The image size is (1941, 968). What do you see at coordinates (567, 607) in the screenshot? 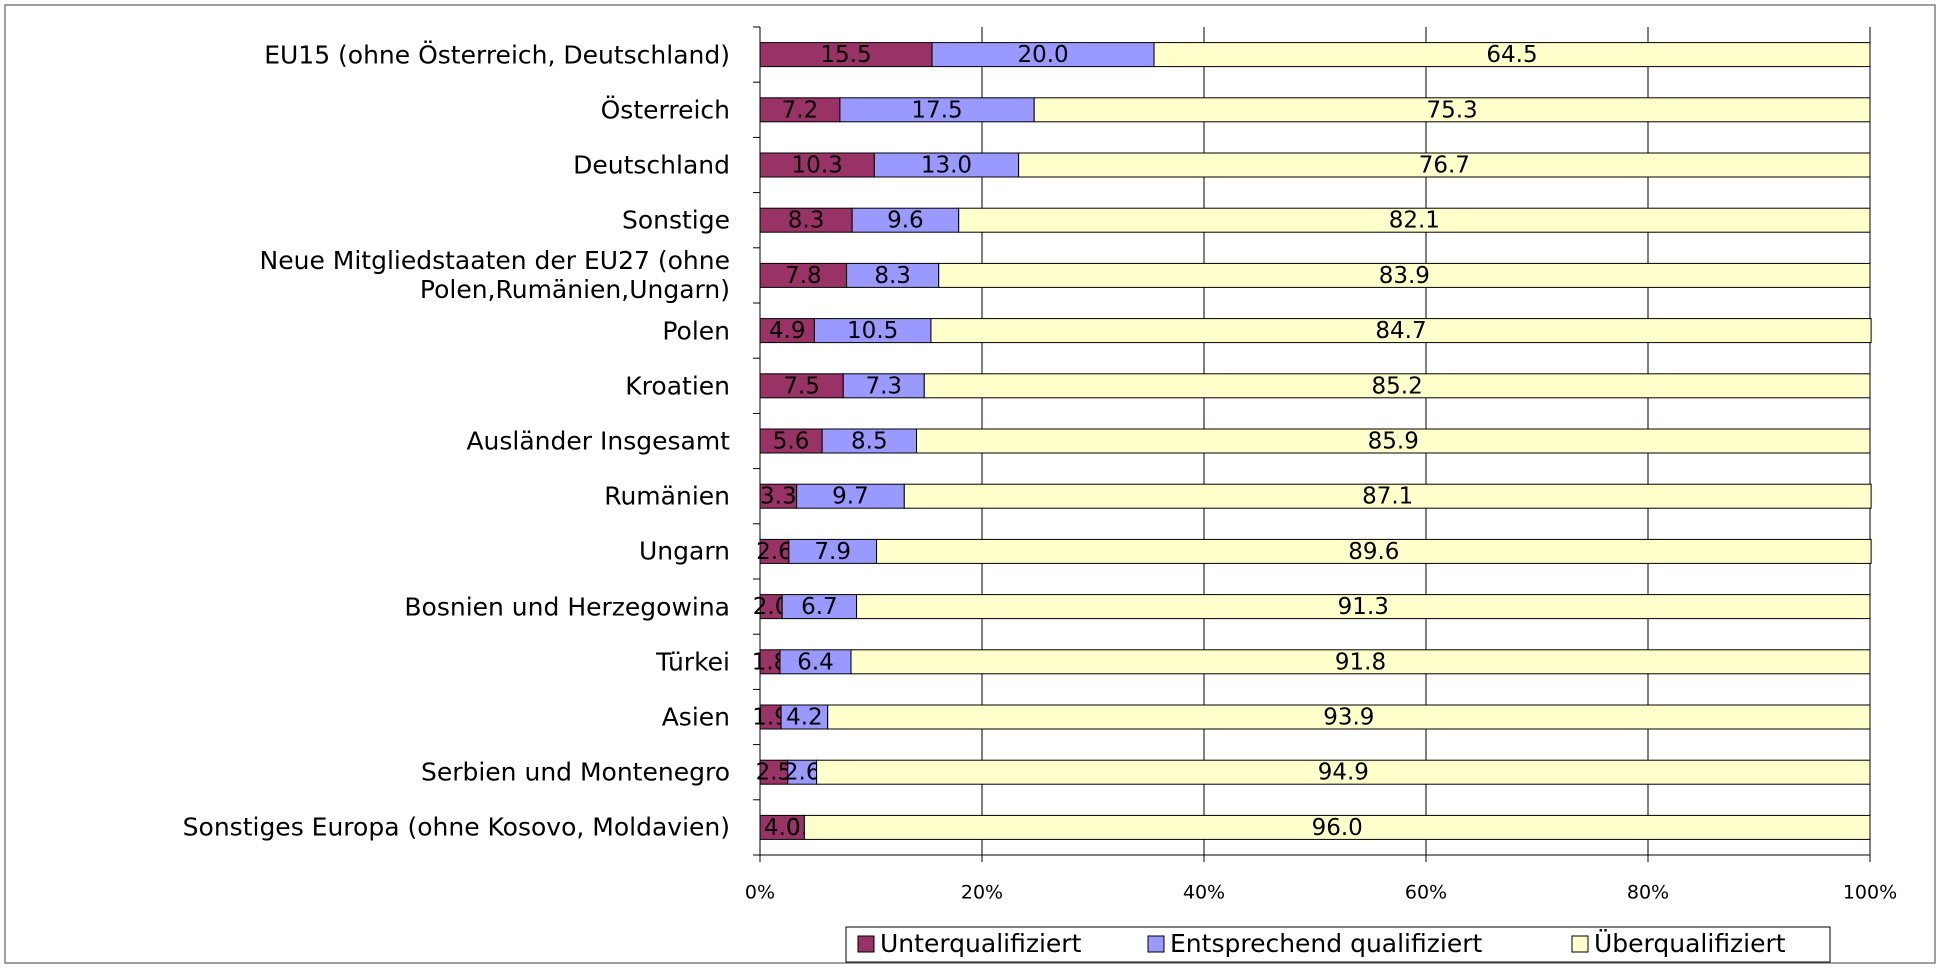
I see `y-tick-label: Bosnien und Herzegowina` at bounding box center [567, 607].